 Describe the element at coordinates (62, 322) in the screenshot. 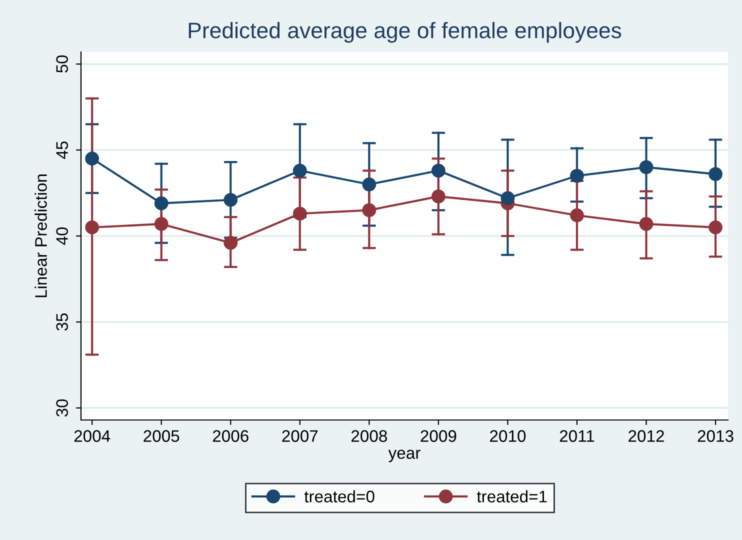

I see `y-tick-label: 35` at that location.